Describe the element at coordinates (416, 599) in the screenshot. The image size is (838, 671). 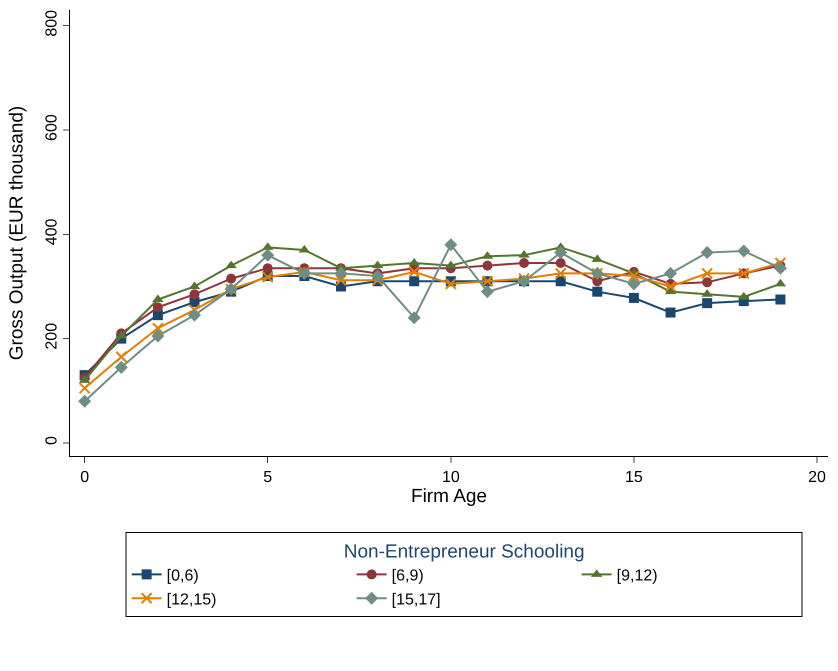
I see `legend-label: [15,17]` at that location.